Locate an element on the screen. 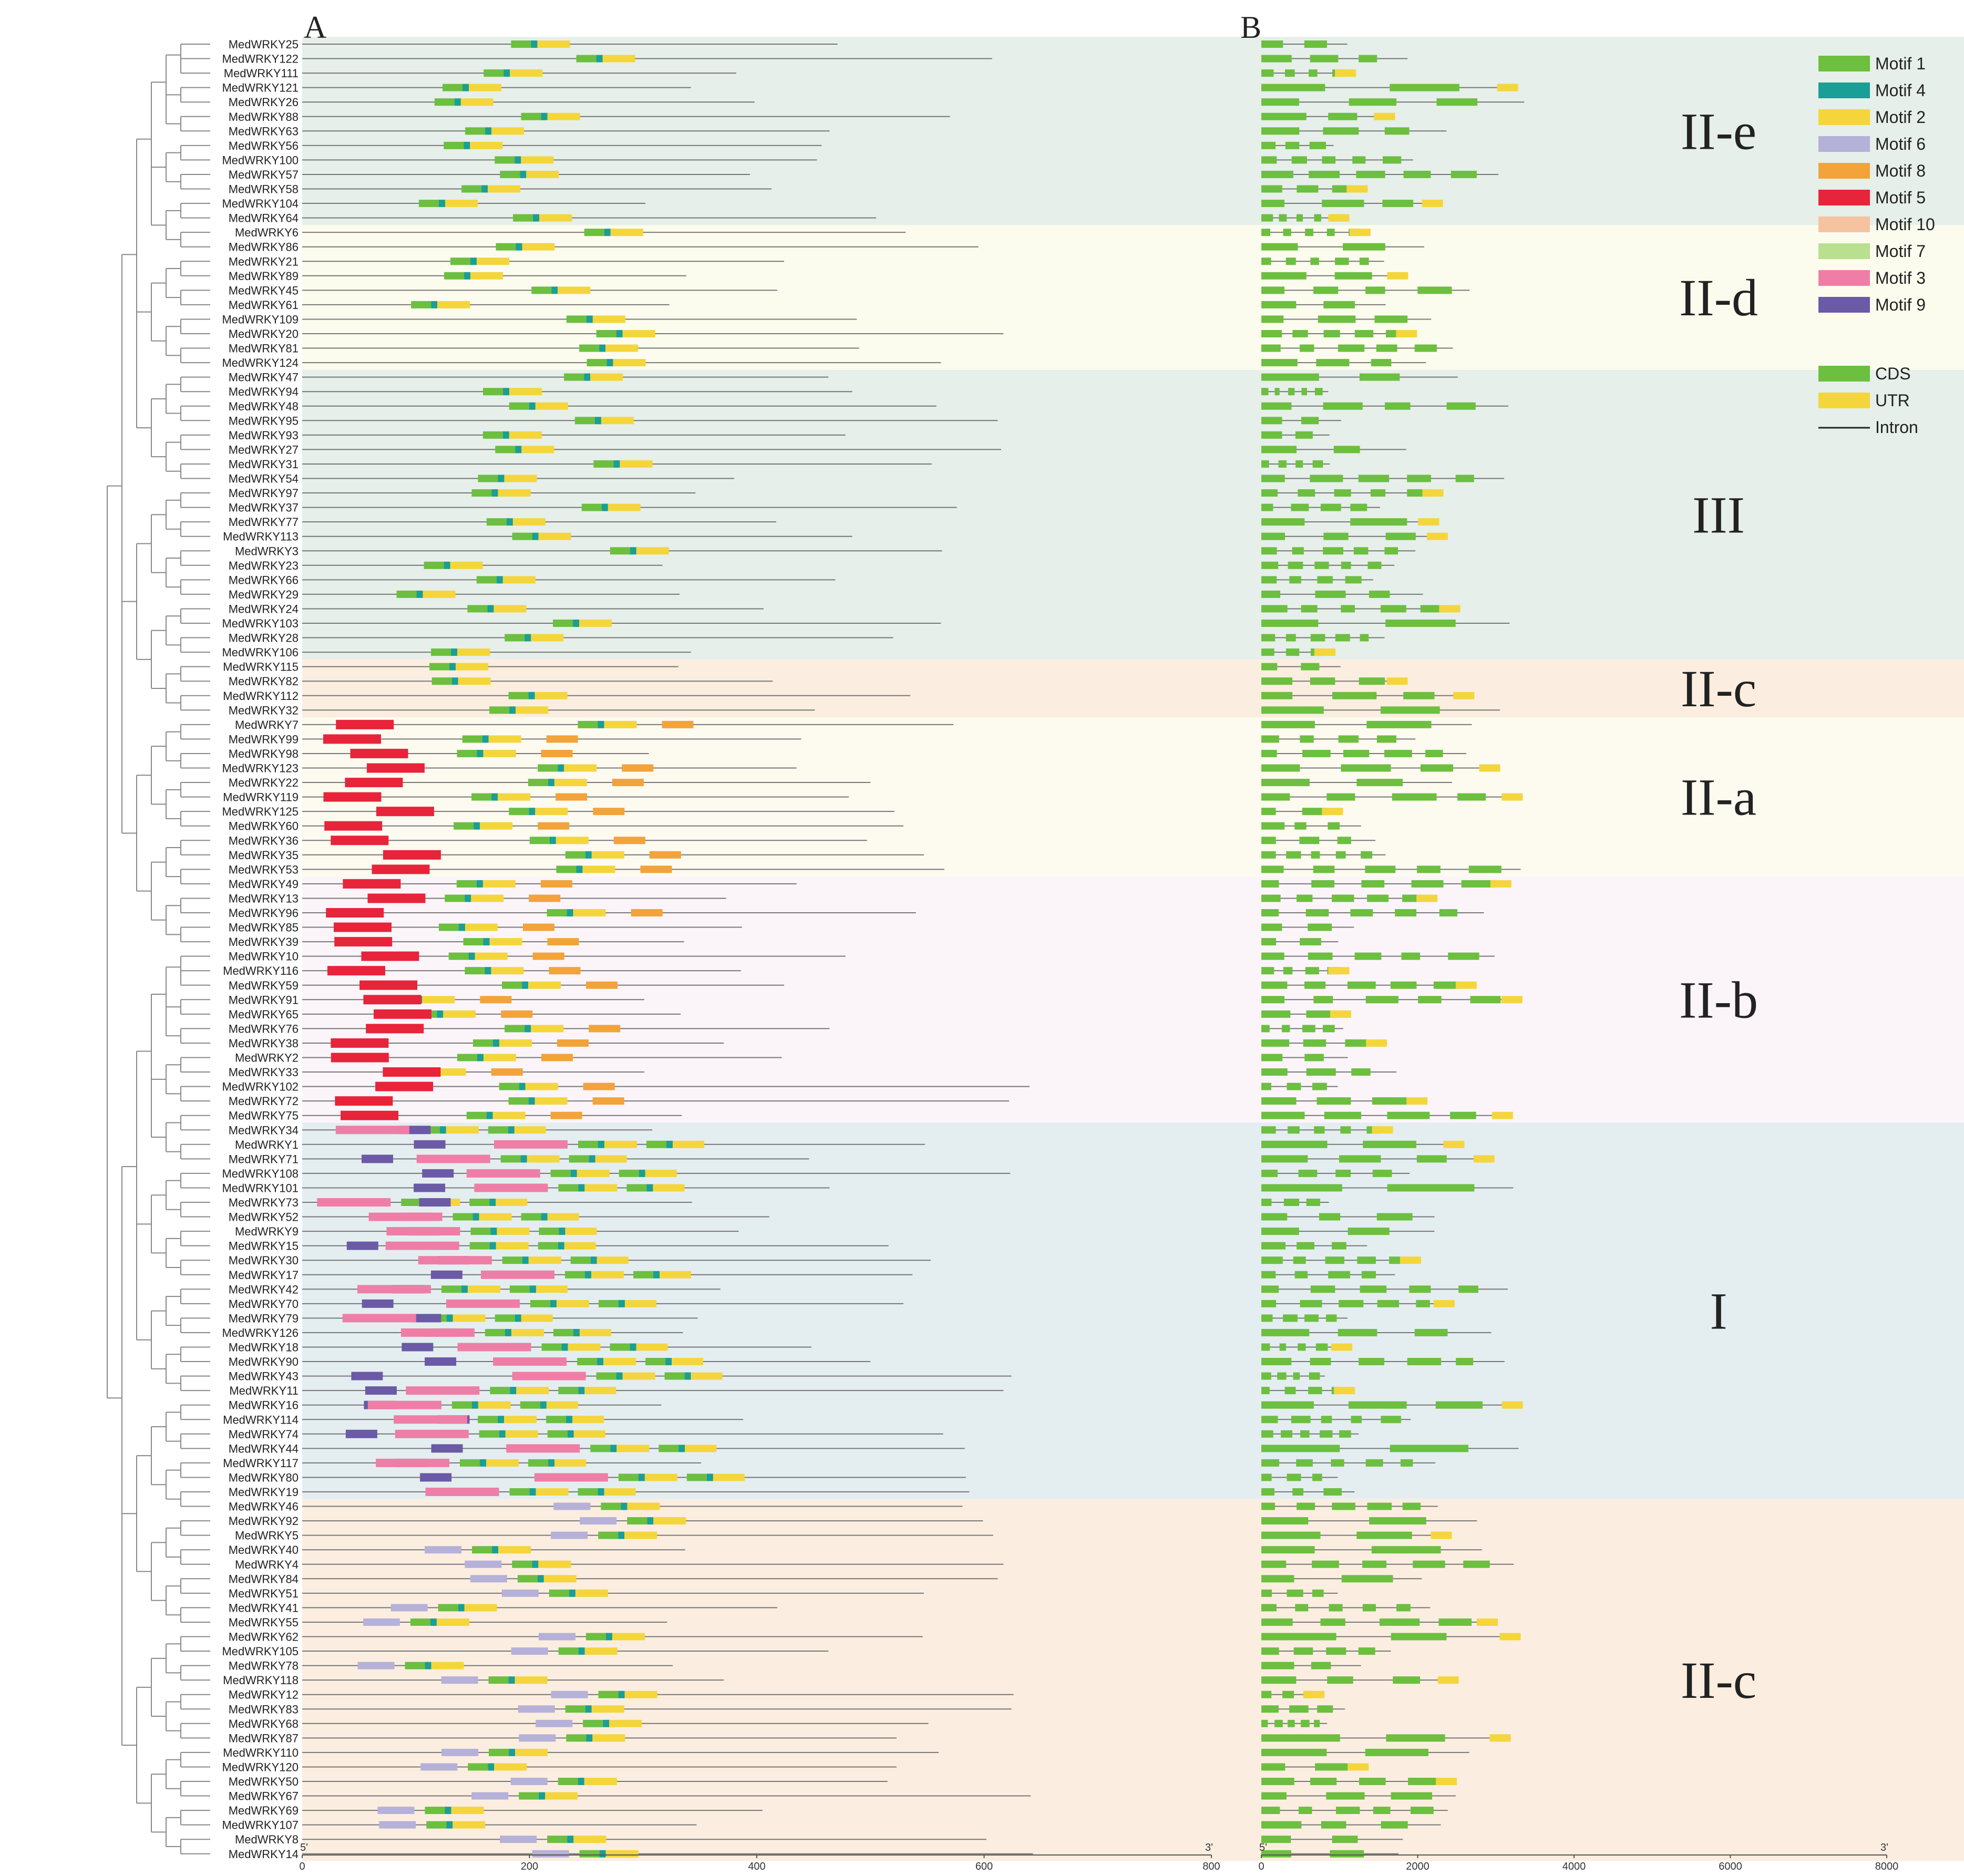  gene-label: MedWRKY104 is located at coordinates (260, 204).